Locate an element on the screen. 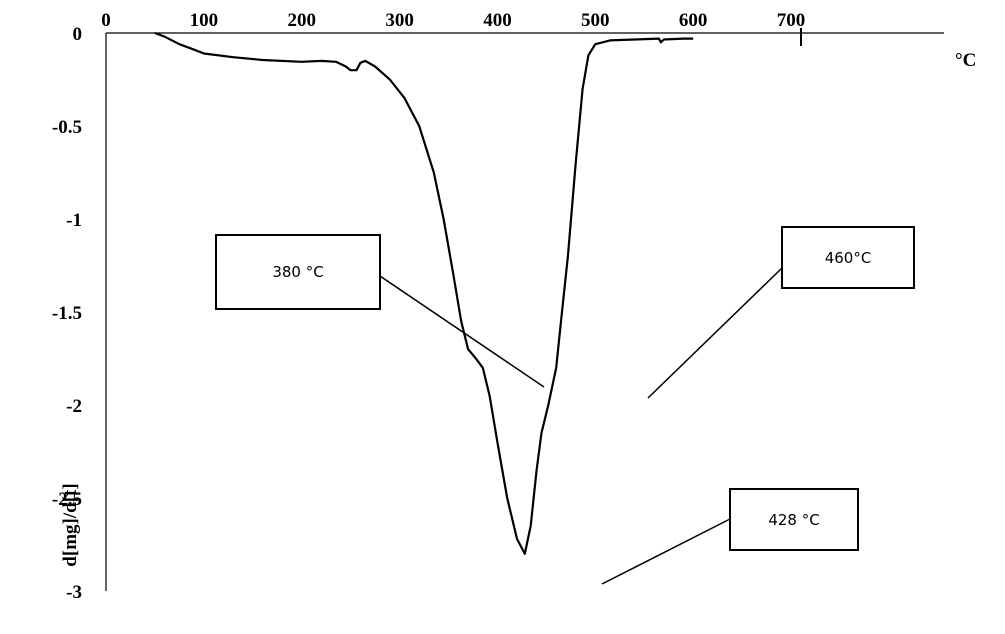 This screenshot has width=1005, height=634. x-tick-label: 500 is located at coordinates (595, 20).